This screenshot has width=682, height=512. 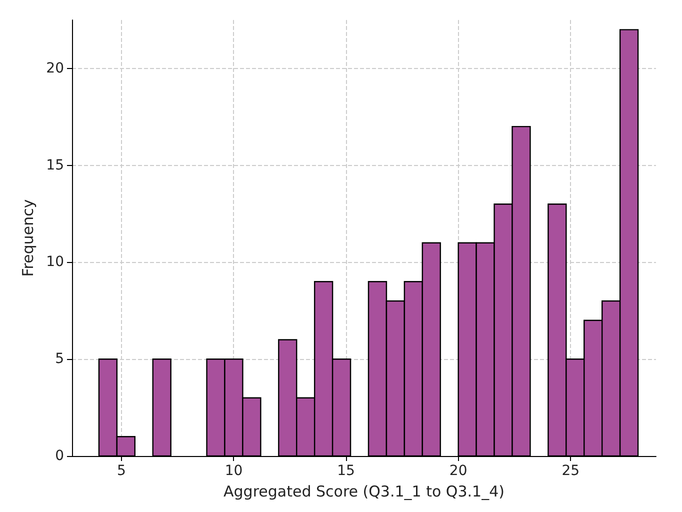 I want to click on y-tick-label: 0, so click(x=59, y=456).